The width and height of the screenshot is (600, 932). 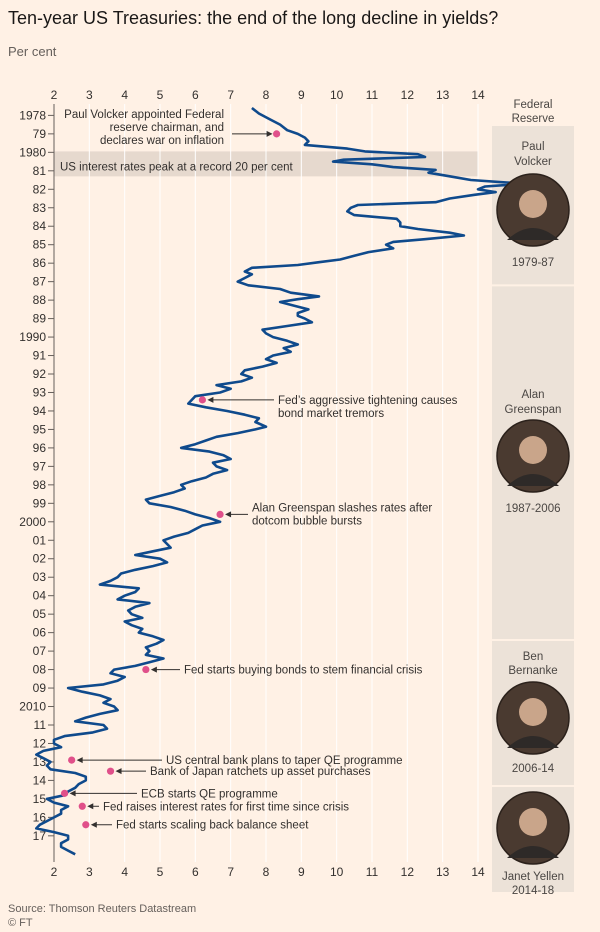 I want to click on annotation-balance-sheet-arrowhead, so click(x=93, y=824).